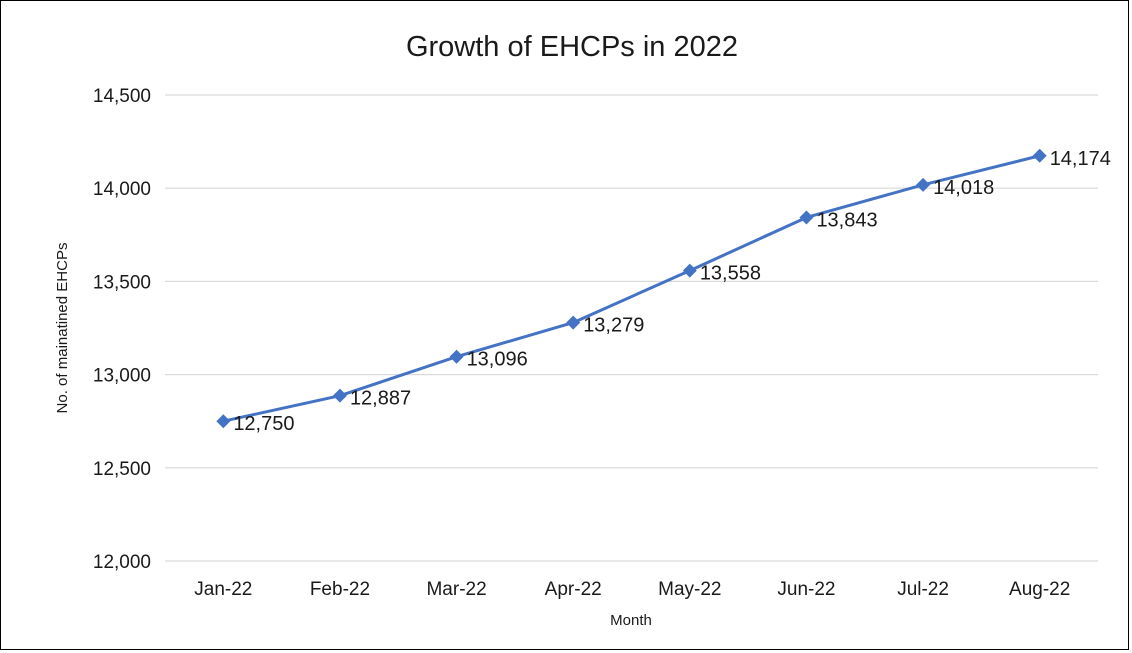 Image resolution: width=1132 pixels, height=653 pixels. Describe the element at coordinates (122, 329) in the screenshot. I see `y-axis-ticks: 12,000 12,500 13,000 13,500 14,000 14,500` at that location.